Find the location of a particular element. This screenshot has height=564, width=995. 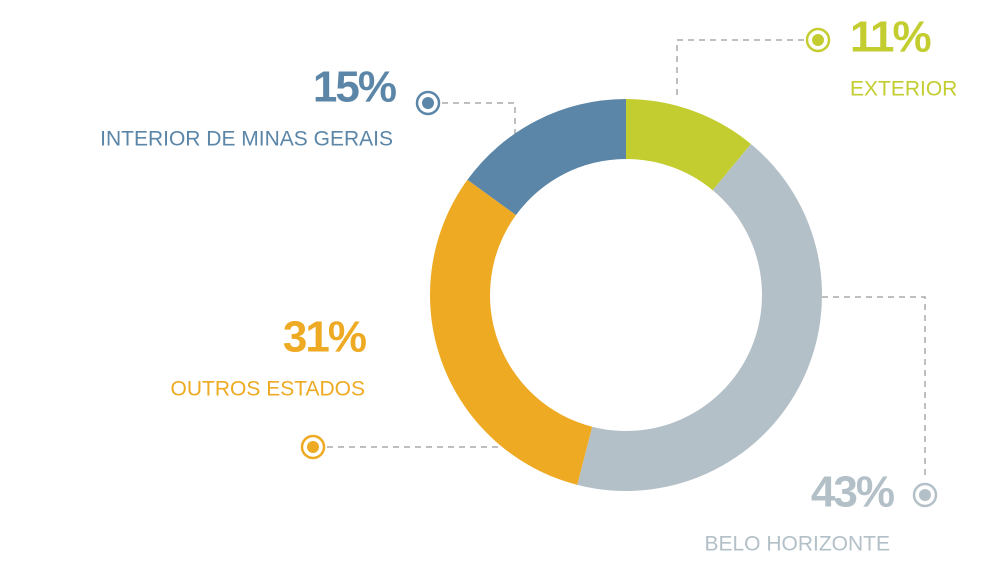

percent-label: 43% is located at coordinates (852, 492).